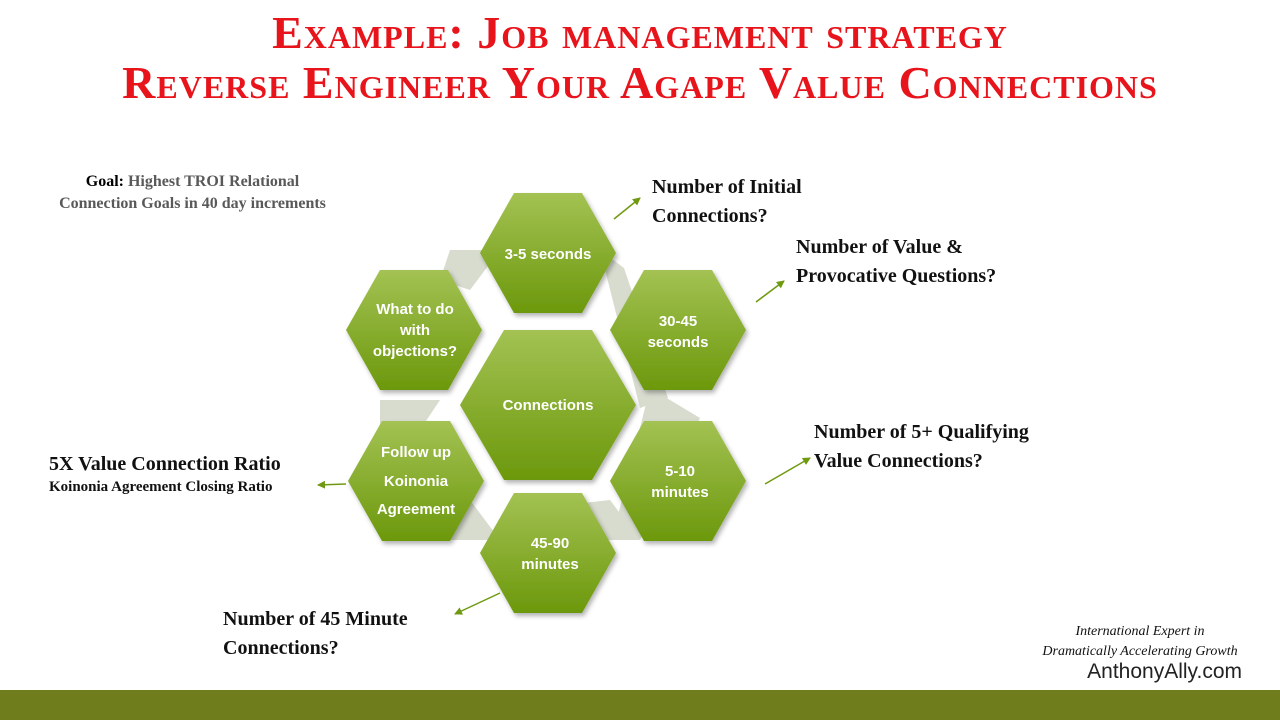 This screenshot has height=720, width=1280. I want to click on callout-value-questions: Number of Value & Provocative Questions?, so click(896, 262).